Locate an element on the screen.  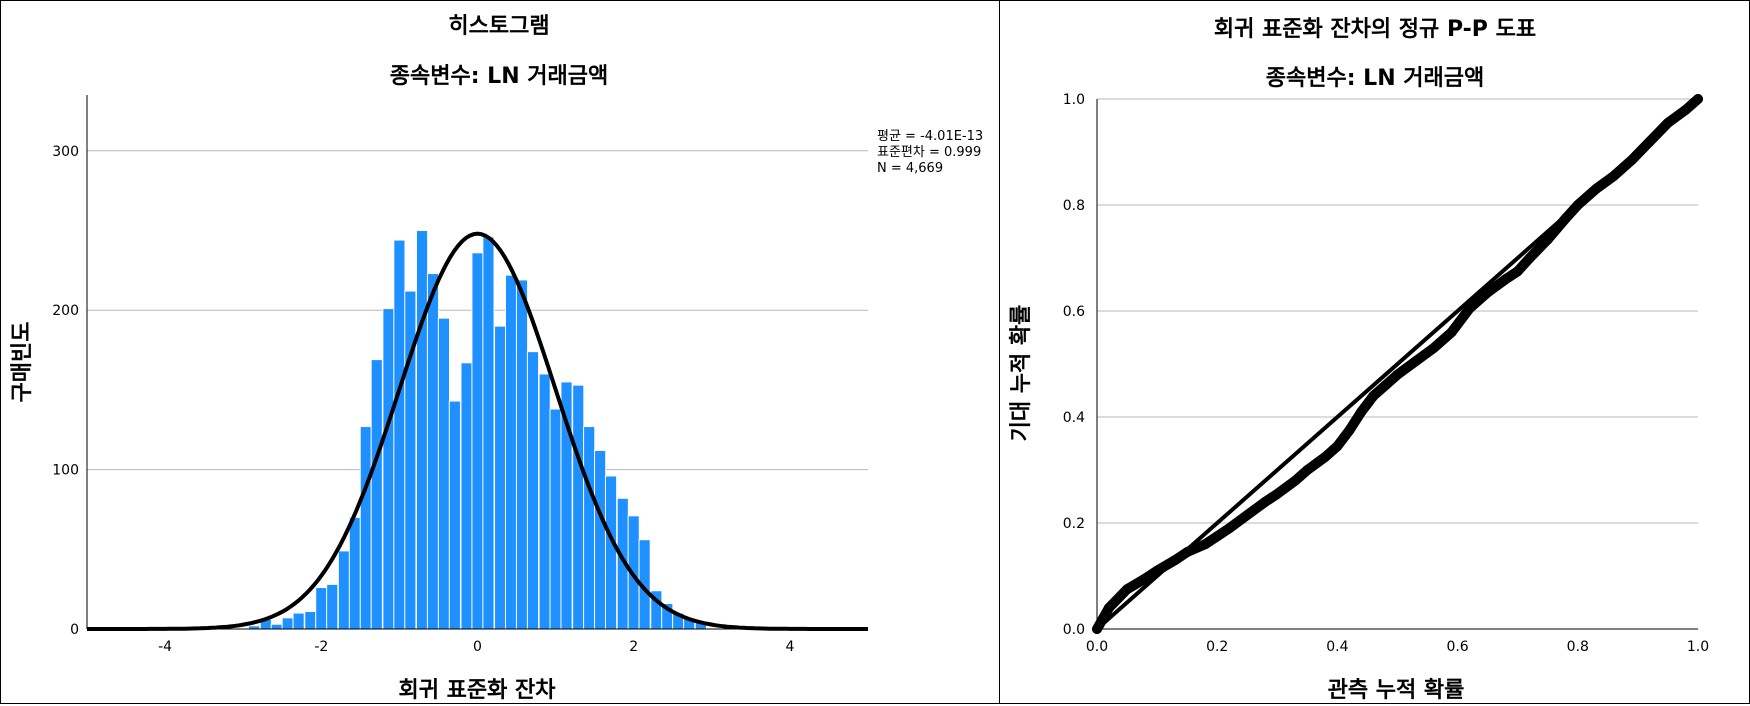
stats-annotation: N = 4,669 is located at coordinates (910, 168).